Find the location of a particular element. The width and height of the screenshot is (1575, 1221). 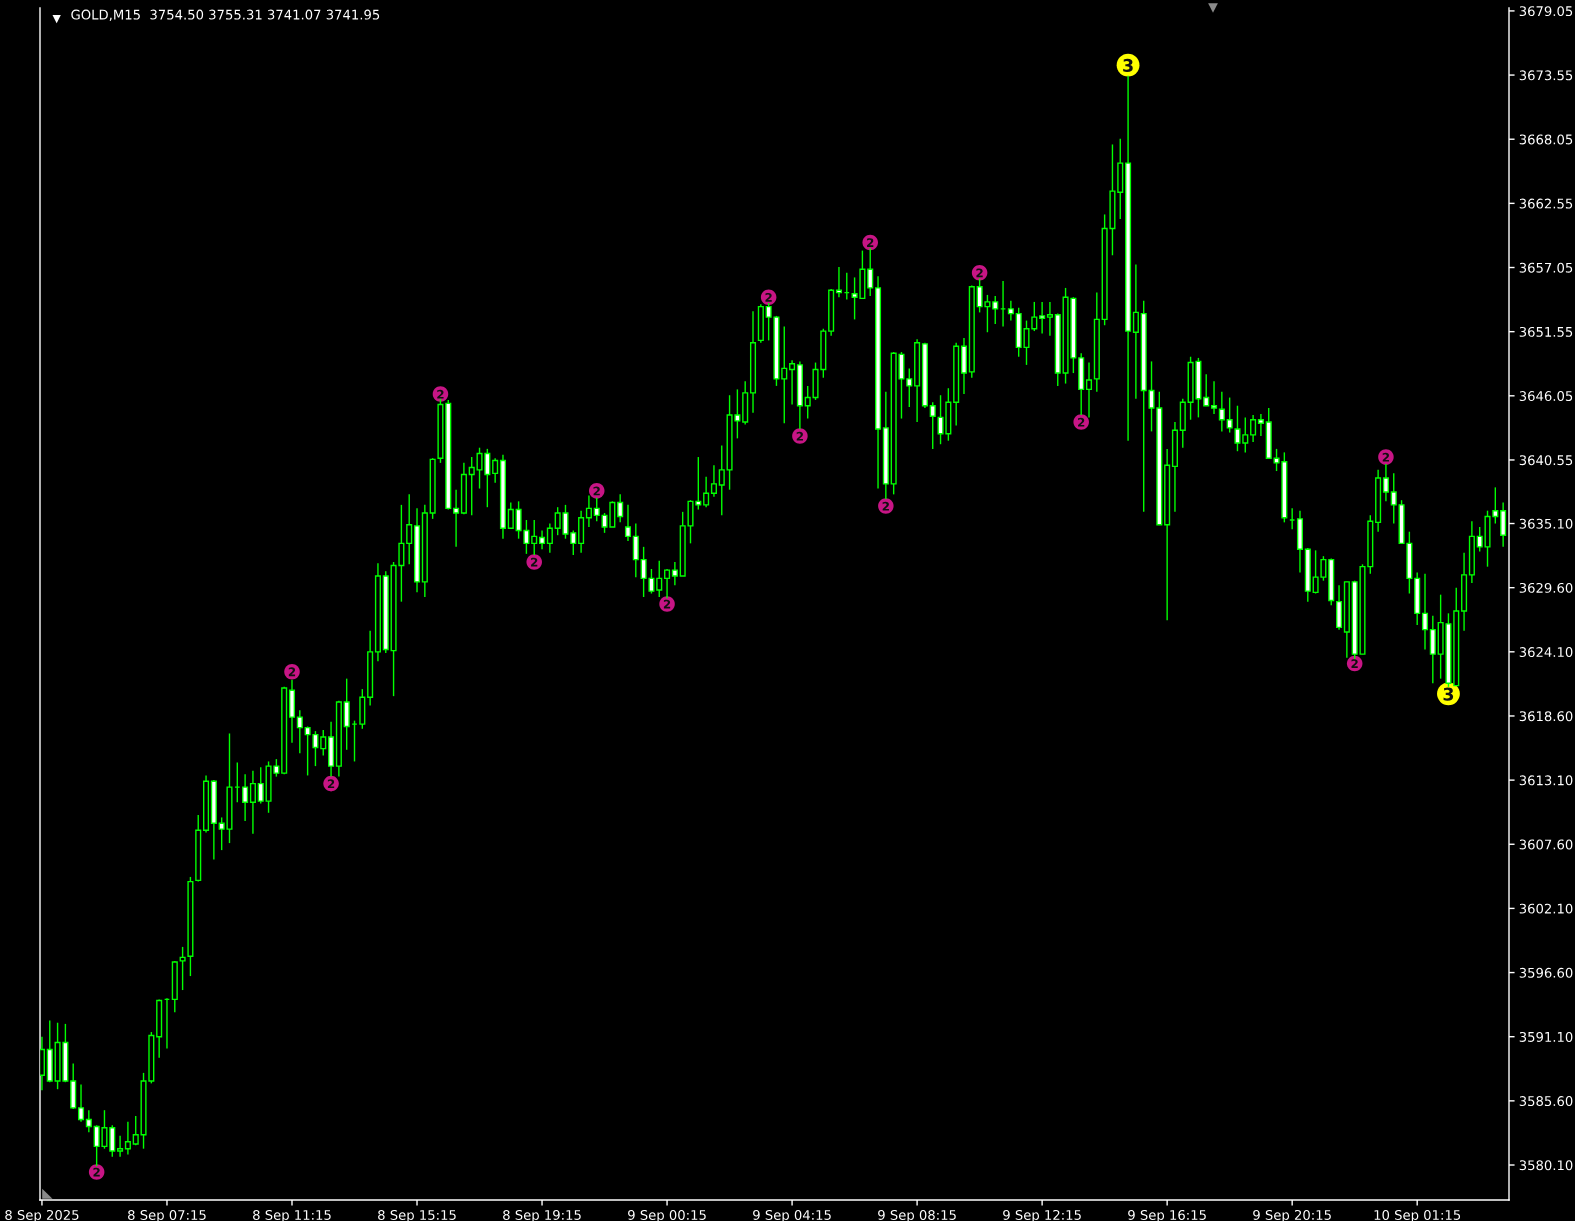

series-label: 2 is located at coordinates (292, 672).